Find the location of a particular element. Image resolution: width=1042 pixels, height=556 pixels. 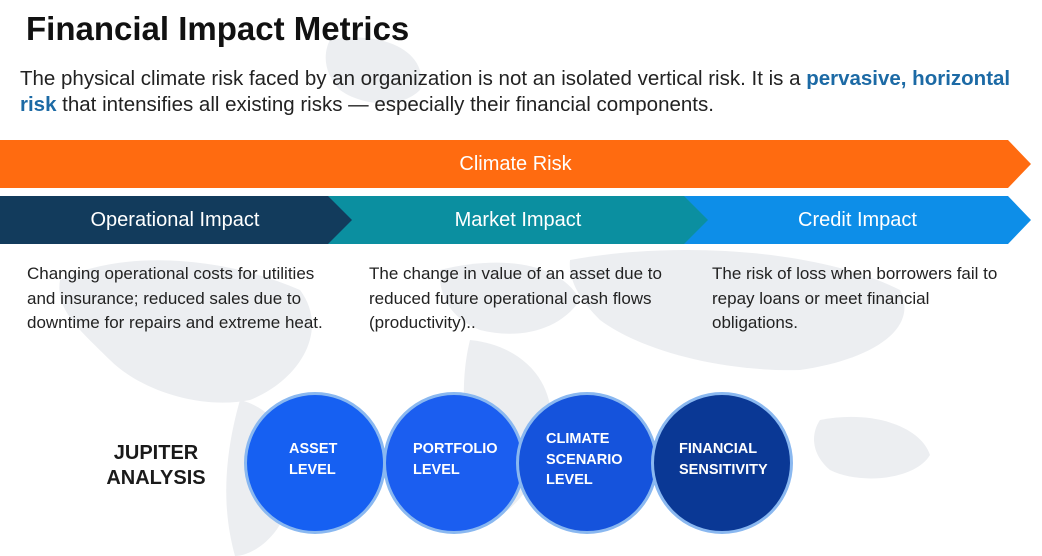

portfolio-level-label: PORTFOLIO LEVEL is located at coordinates (455, 459).